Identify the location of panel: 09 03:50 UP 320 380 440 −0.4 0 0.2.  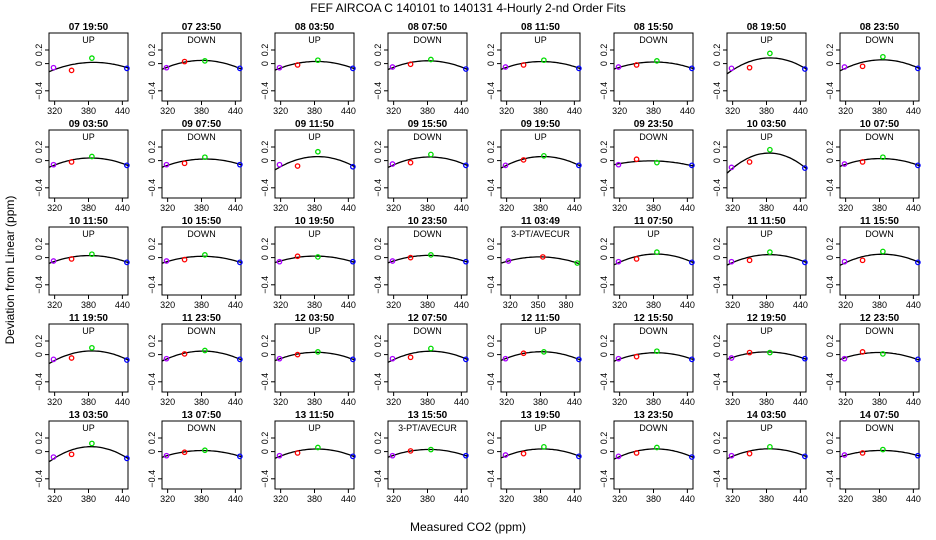
(82, 166).